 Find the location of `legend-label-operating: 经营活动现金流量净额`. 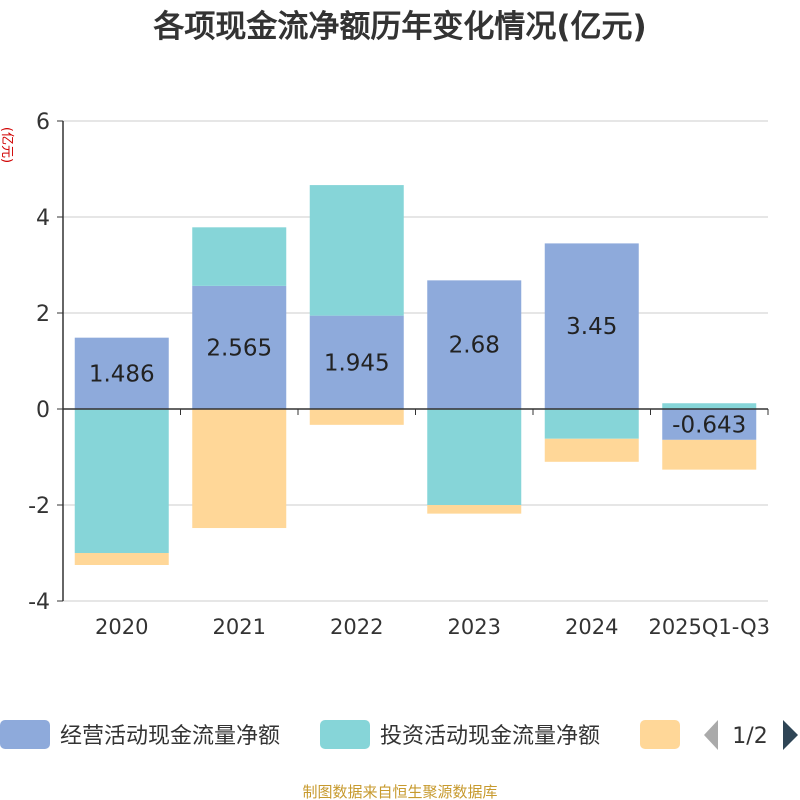

legend-label-operating: 经营活动现金流量净额 is located at coordinates (170, 736).